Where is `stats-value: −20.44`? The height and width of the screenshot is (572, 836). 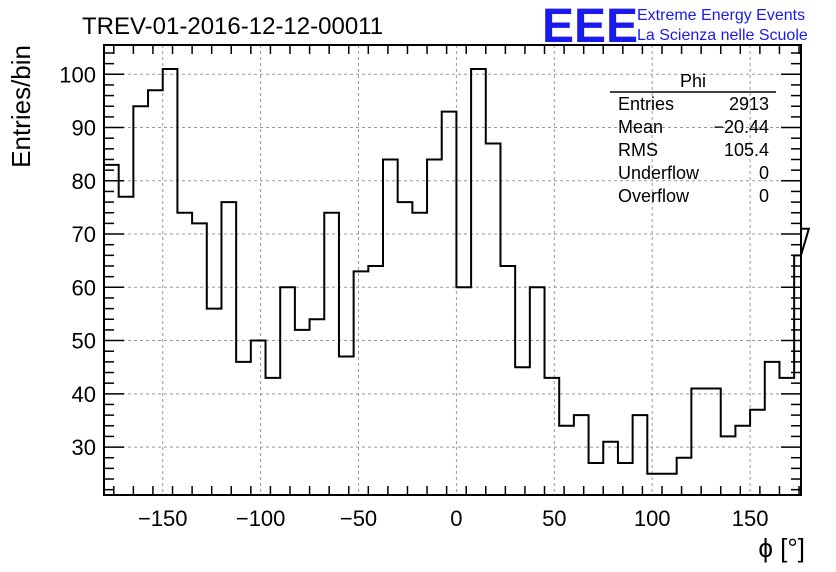
stats-value: −20.44 is located at coordinates (741, 127).